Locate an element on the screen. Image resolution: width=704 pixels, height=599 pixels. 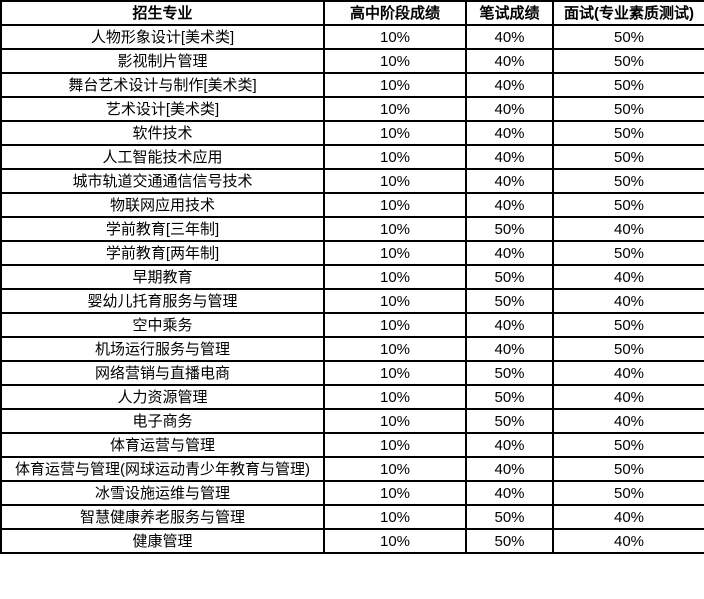
major-cell: 艺术设计[美术类] is located at coordinates (162, 109).